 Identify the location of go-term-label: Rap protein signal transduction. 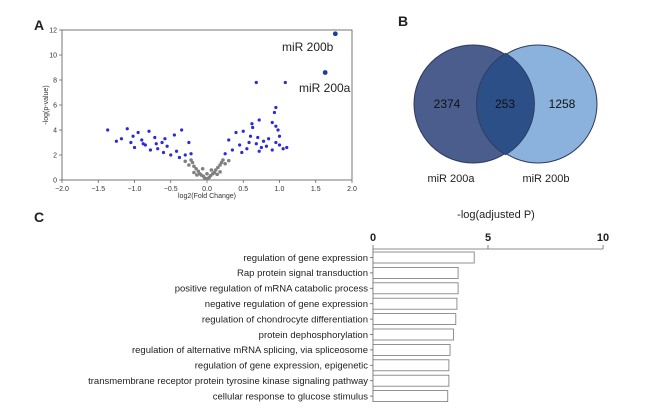
(302, 273).